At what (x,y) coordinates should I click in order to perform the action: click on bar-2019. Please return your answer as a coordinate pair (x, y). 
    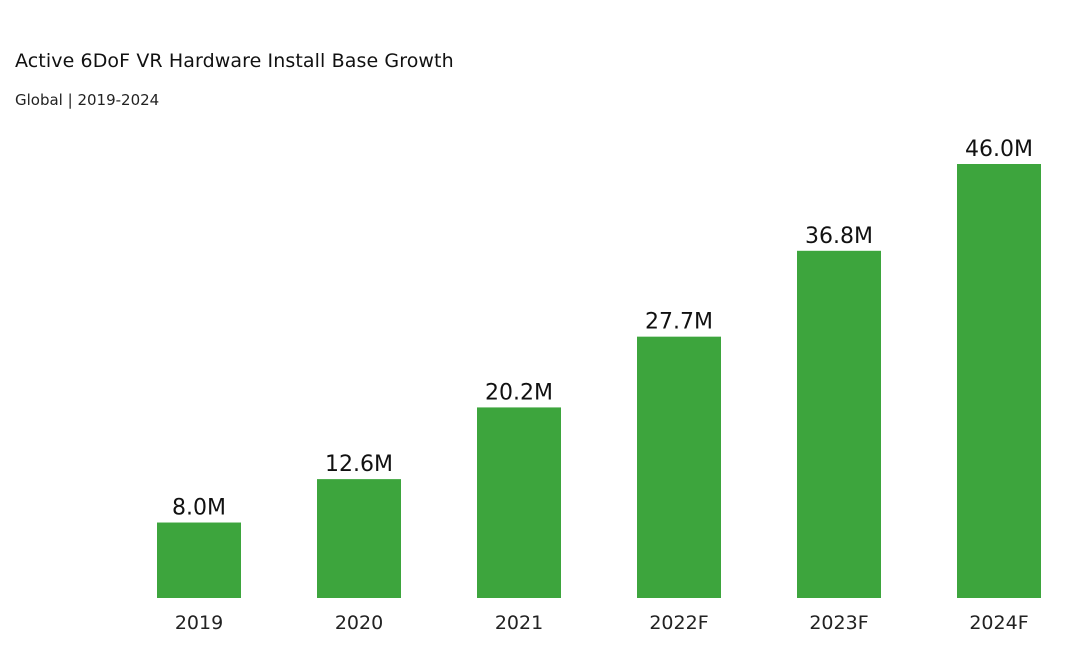
    Looking at the image, I should click on (199, 560).